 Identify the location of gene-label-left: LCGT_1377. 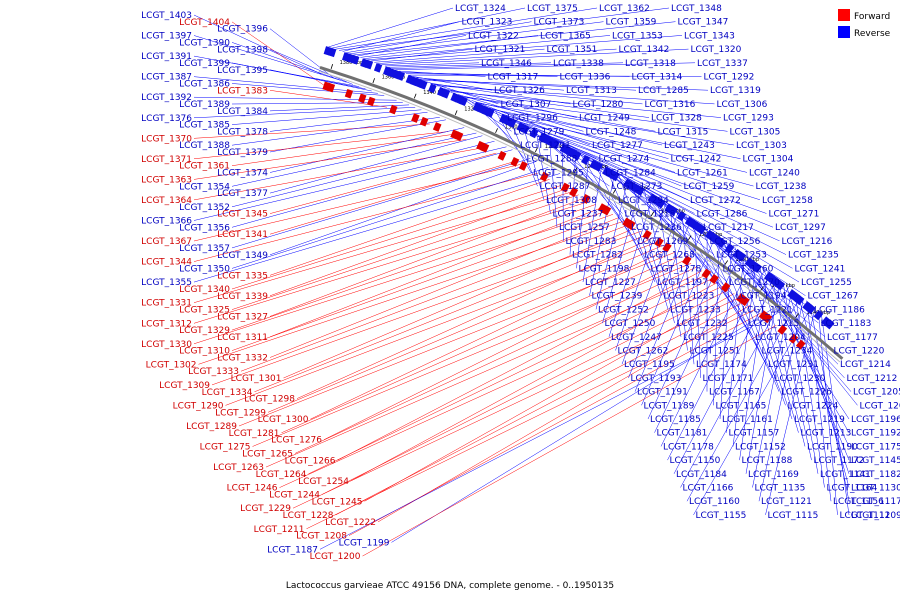
(242, 194).